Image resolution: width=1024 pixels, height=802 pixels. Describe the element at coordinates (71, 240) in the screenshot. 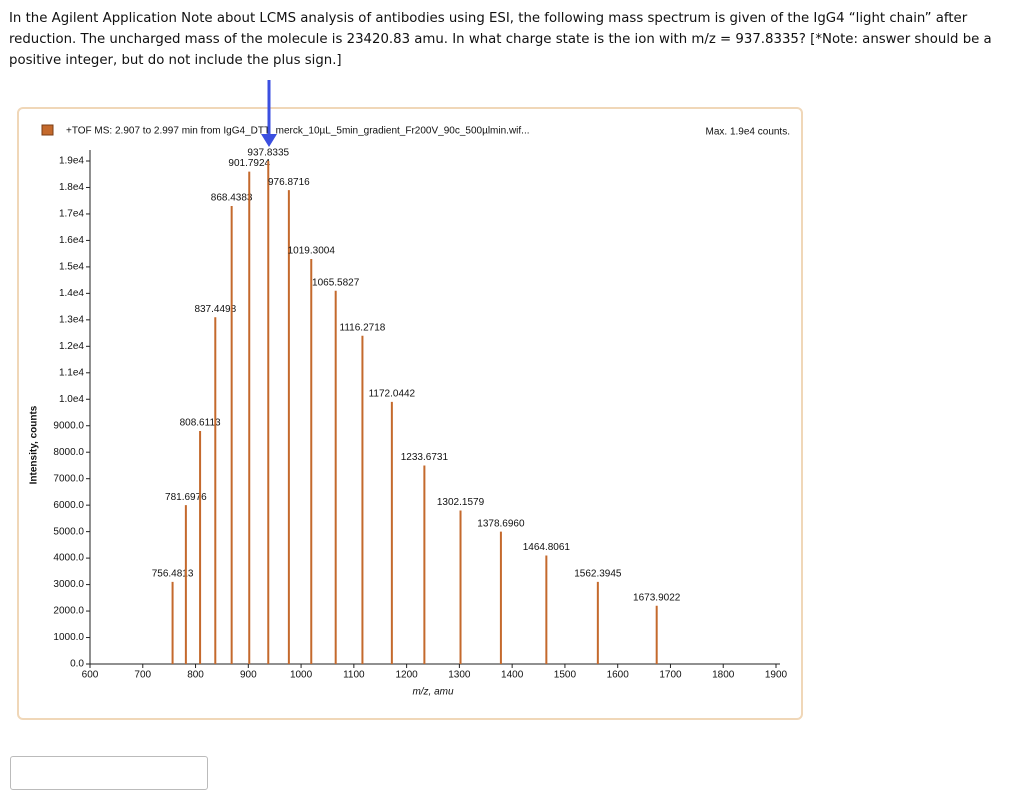

I see `y-tick-label: 1.6e4` at that location.